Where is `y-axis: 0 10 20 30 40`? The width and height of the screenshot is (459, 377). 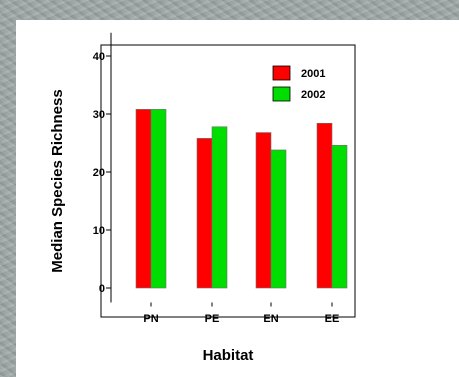
y-axis: 0 10 20 30 40 is located at coordinates (102, 167).